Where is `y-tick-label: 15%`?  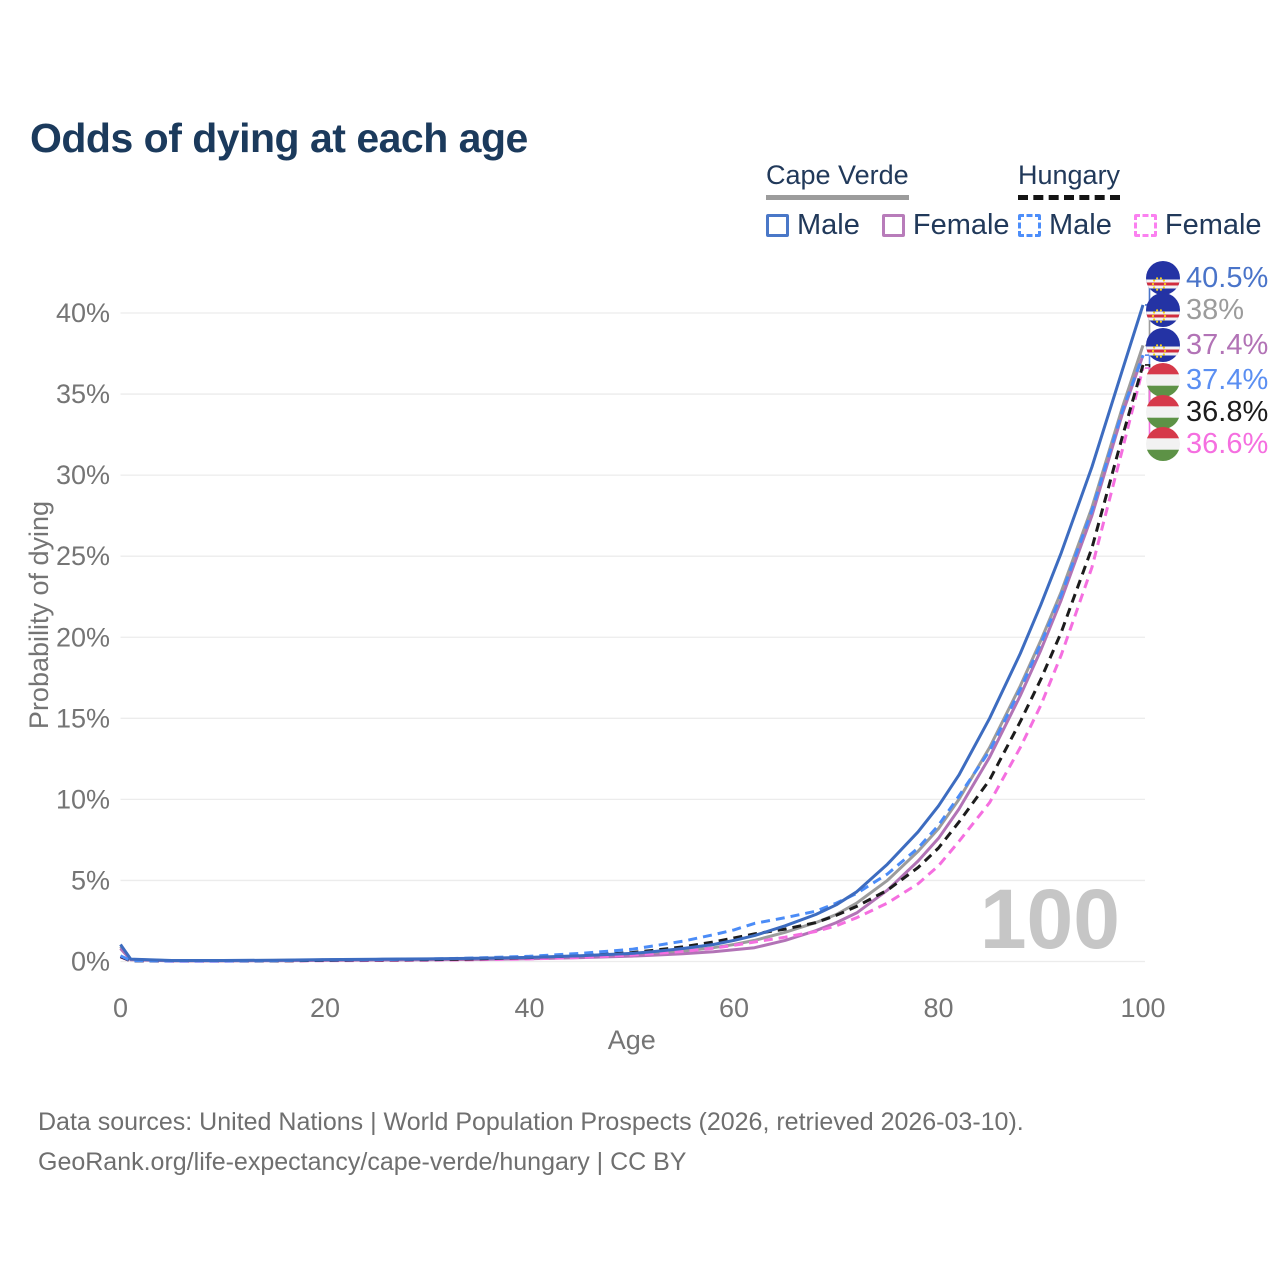 y-tick-label: 15% is located at coordinates (83, 718).